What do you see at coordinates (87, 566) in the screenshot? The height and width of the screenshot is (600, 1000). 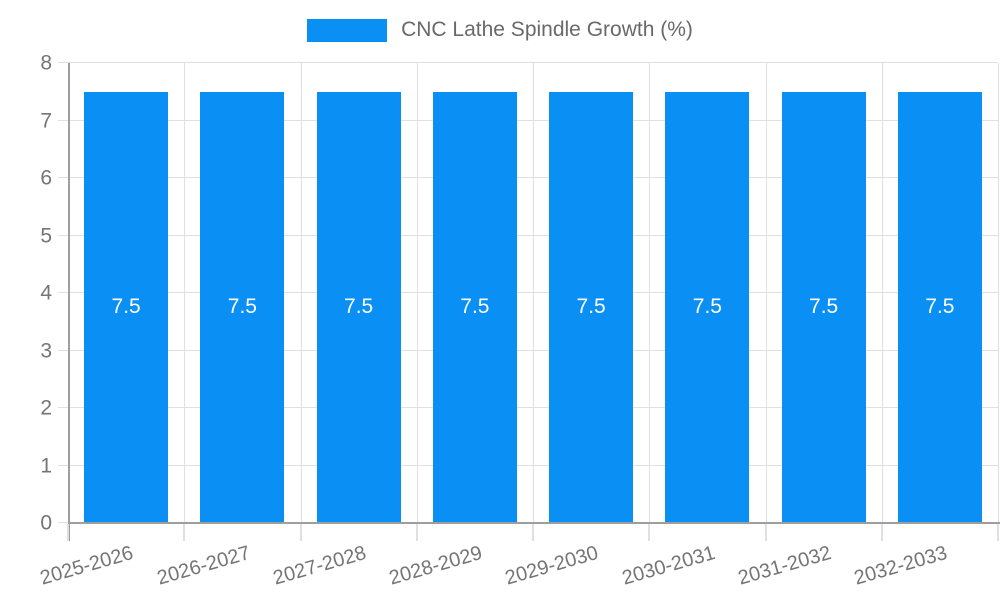 I see `x-axis-category-label: 2025-2026` at bounding box center [87, 566].